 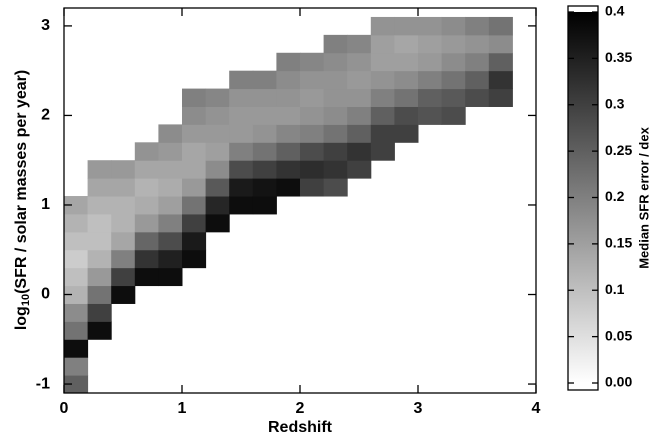 What do you see at coordinates (618, 150) in the screenshot?
I see `colorbar-tick-label: 0.25` at bounding box center [618, 150].